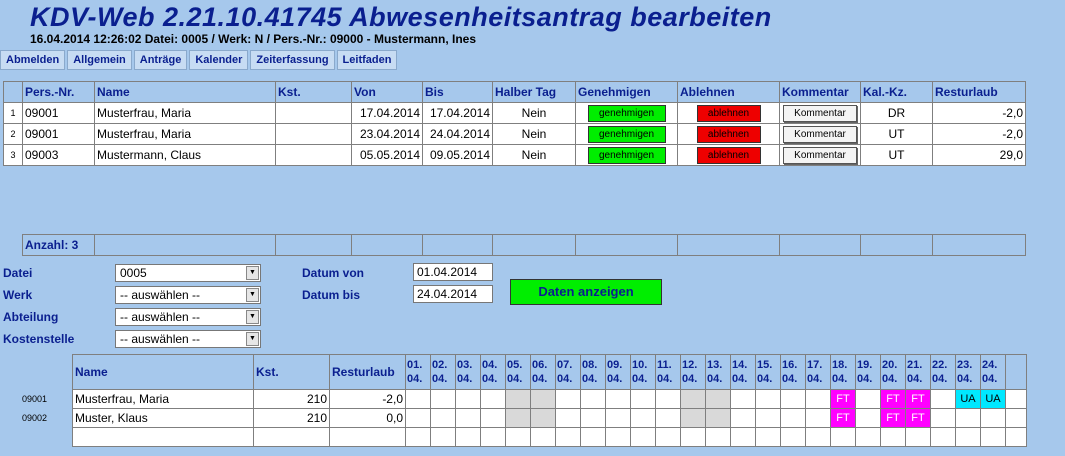 This screenshot has width=1065, height=456. Describe the element at coordinates (943, 372) in the screenshot. I see `day-header: 22. 04.` at that location.